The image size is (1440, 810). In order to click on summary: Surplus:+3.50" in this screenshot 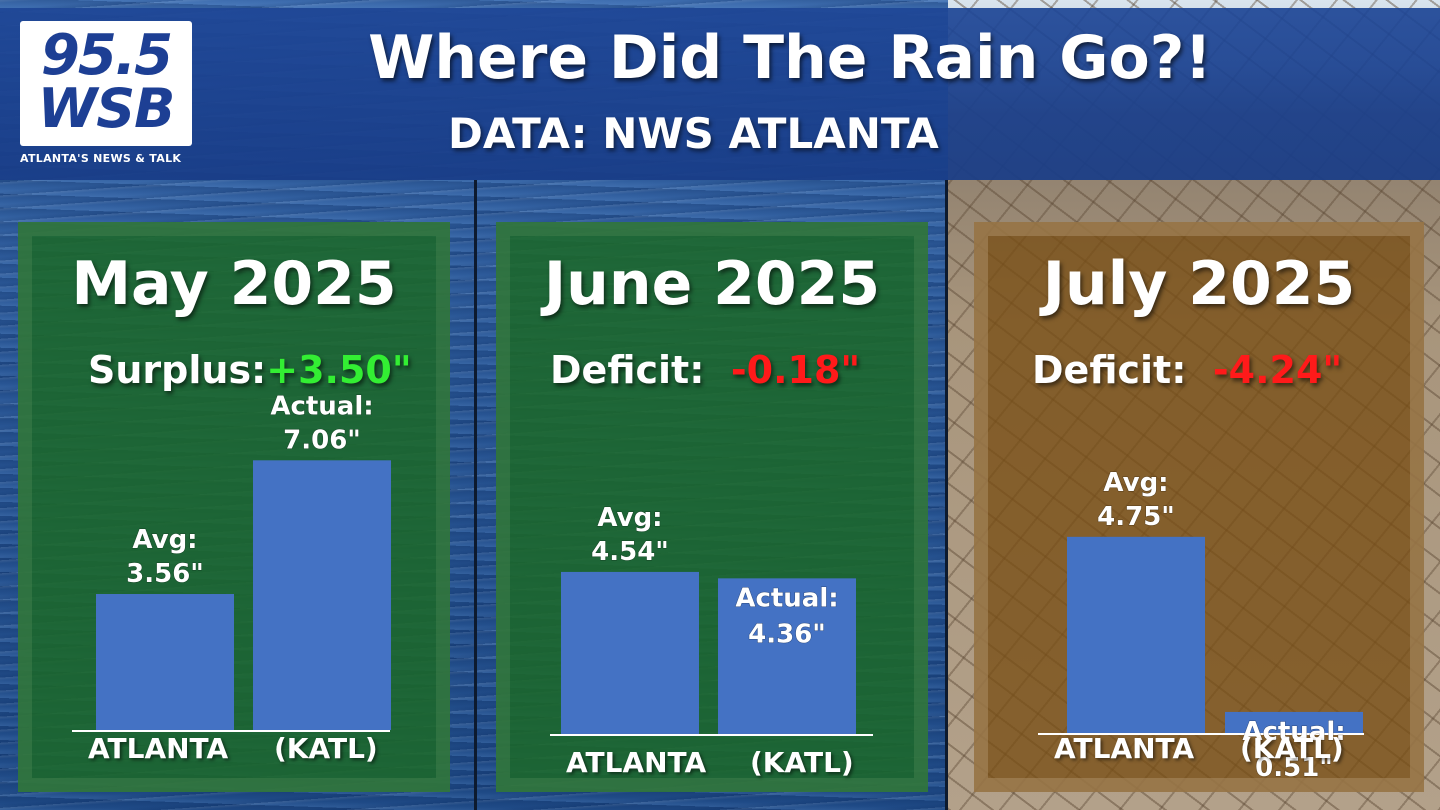, I will do `click(250, 370)`.